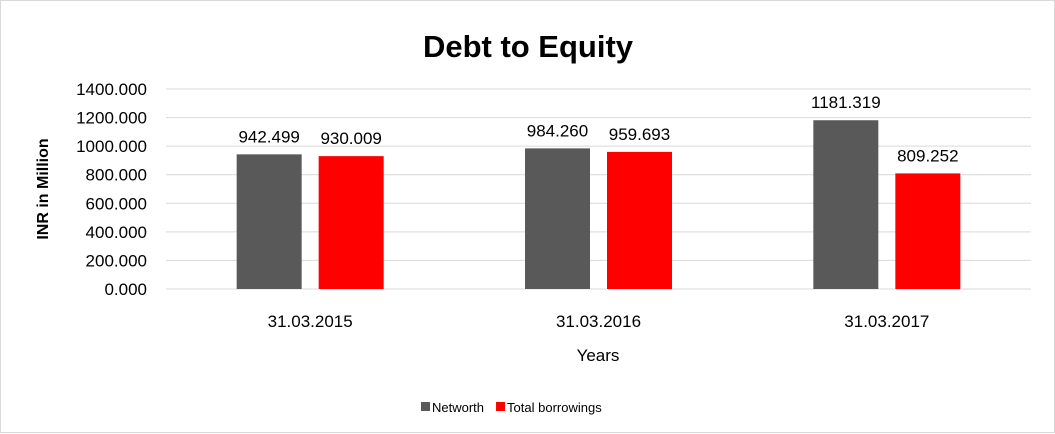 The width and height of the screenshot is (1055, 434). What do you see at coordinates (268, 136) in the screenshot?
I see `data-label: 942.499` at bounding box center [268, 136].